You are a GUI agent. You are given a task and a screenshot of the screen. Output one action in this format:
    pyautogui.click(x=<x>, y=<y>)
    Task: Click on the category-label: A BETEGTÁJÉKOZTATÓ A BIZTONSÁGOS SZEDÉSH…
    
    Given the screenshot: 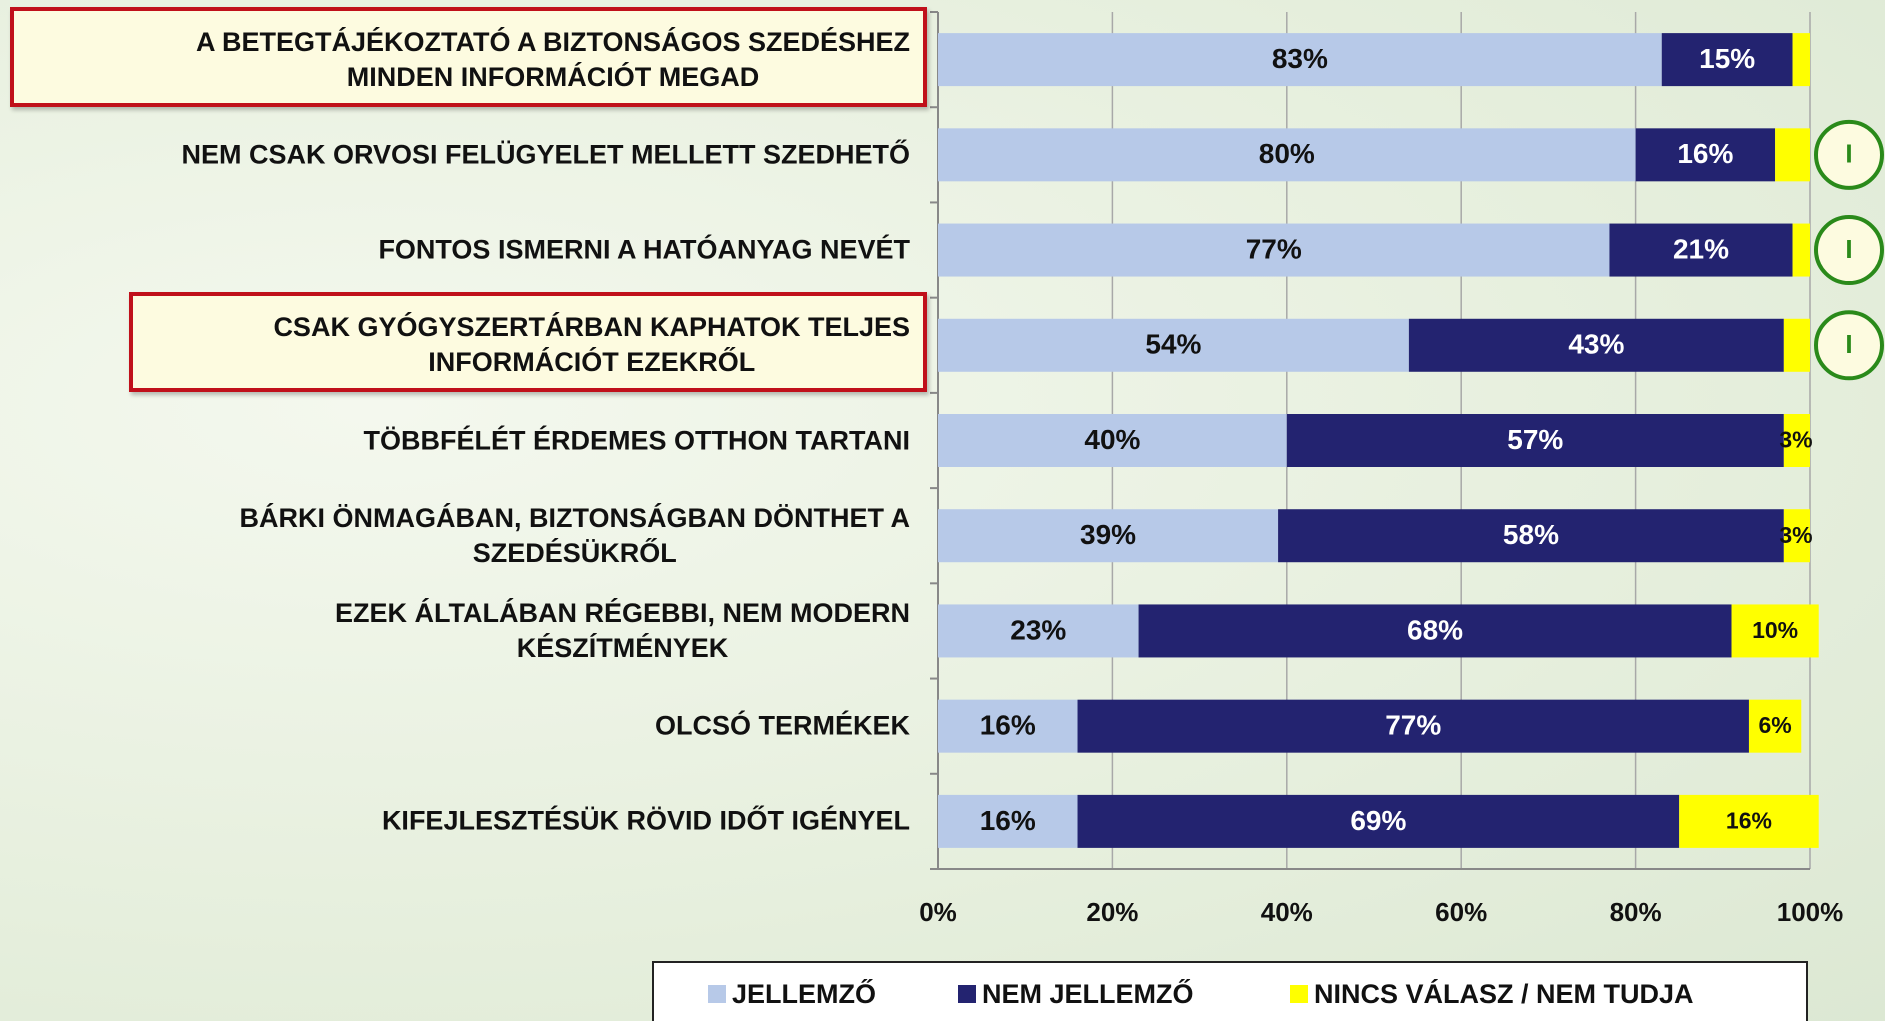 What is the action you would take?
    pyautogui.click(x=552, y=59)
    